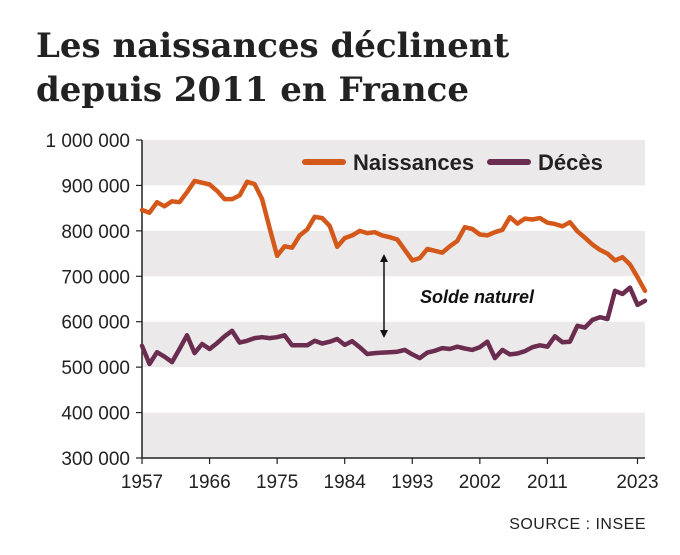 The image size is (680, 555). I want to click on y-tick-label: 600 000, so click(95, 323).